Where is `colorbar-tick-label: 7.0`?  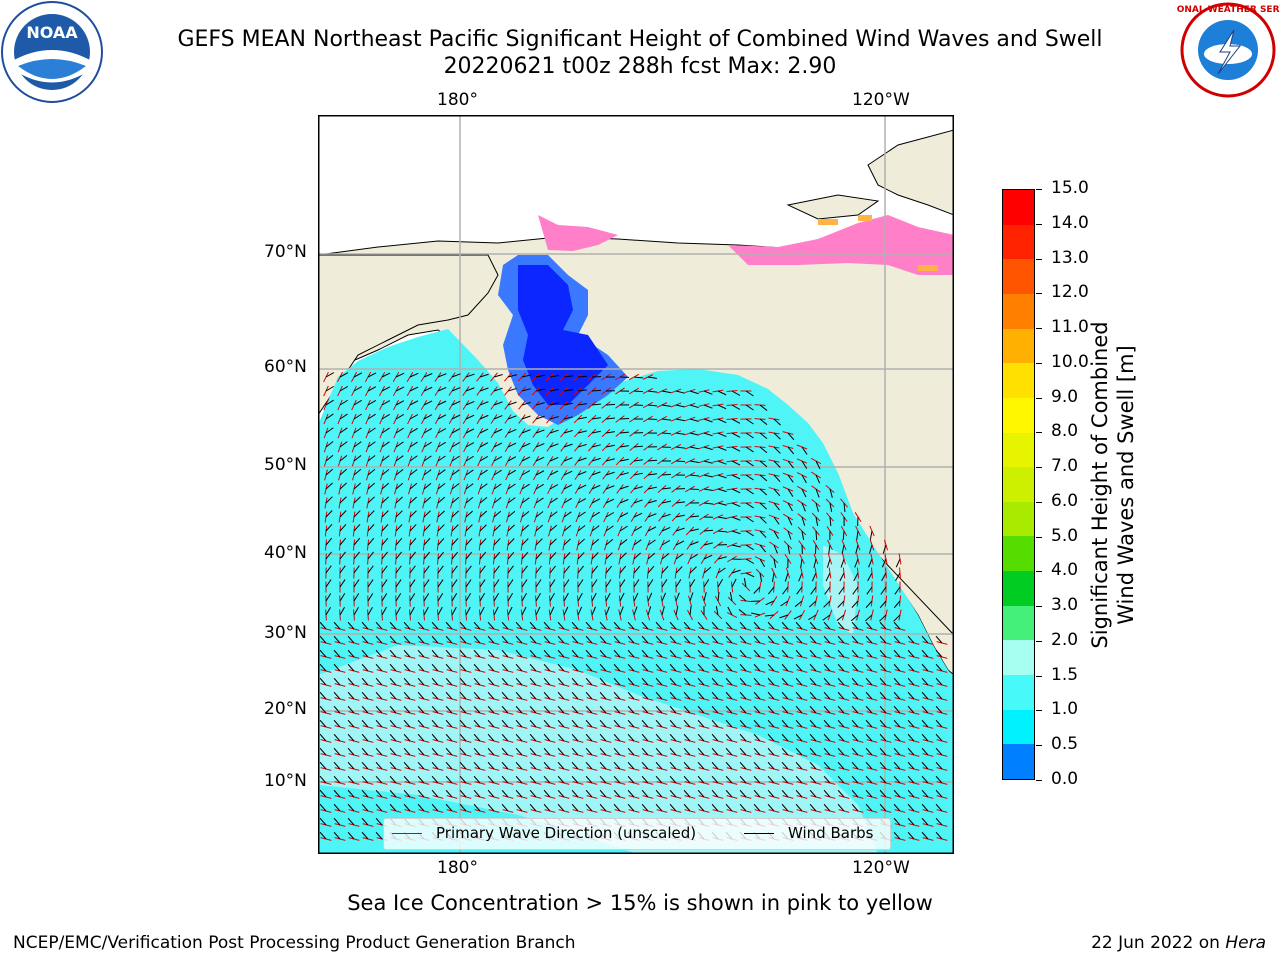 colorbar-tick-label: 7.0 is located at coordinates (1065, 466).